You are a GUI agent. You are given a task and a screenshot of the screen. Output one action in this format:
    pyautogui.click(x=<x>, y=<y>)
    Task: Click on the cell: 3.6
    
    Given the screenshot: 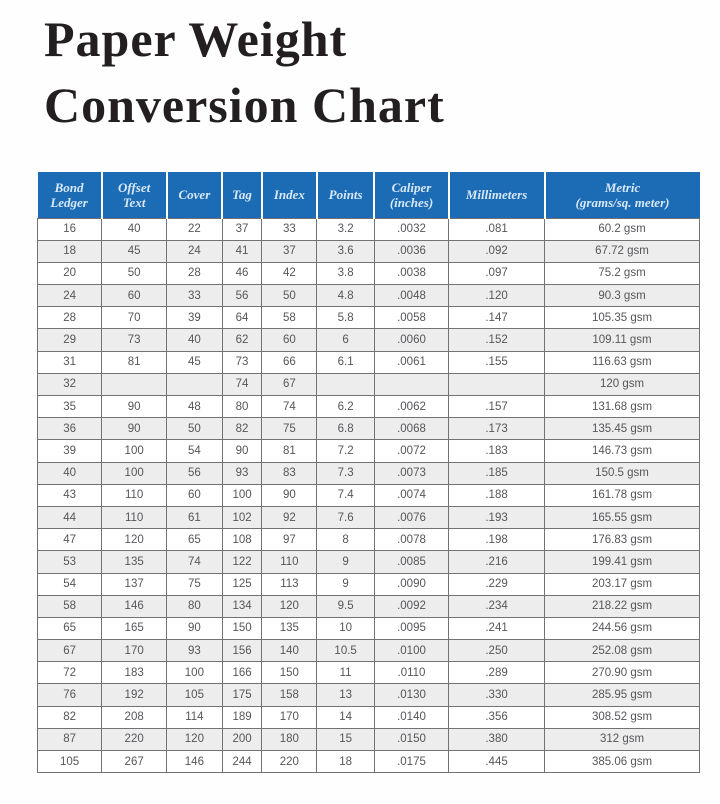 What is the action you would take?
    pyautogui.click(x=345, y=251)
    